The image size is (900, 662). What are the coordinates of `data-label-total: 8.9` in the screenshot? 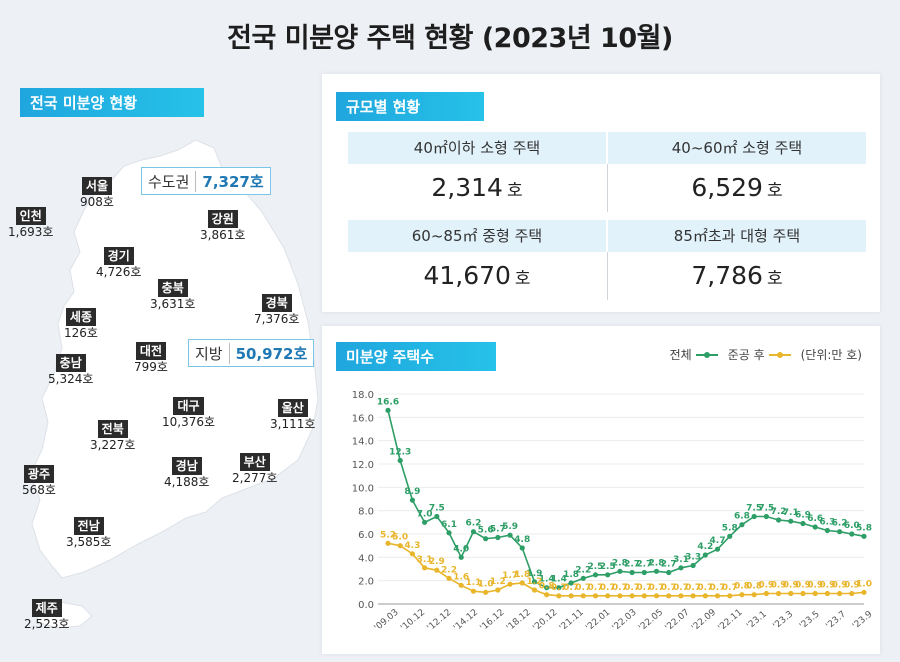 It's located at (412, 492).